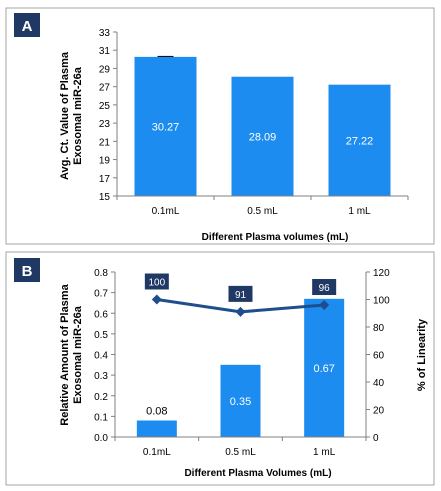 This screenshot has width=441, height=491. What do you see at coordinates (379, 383) in the screenshot?
I see `y2-tick-label: 40` at bounding box center [379, 383].